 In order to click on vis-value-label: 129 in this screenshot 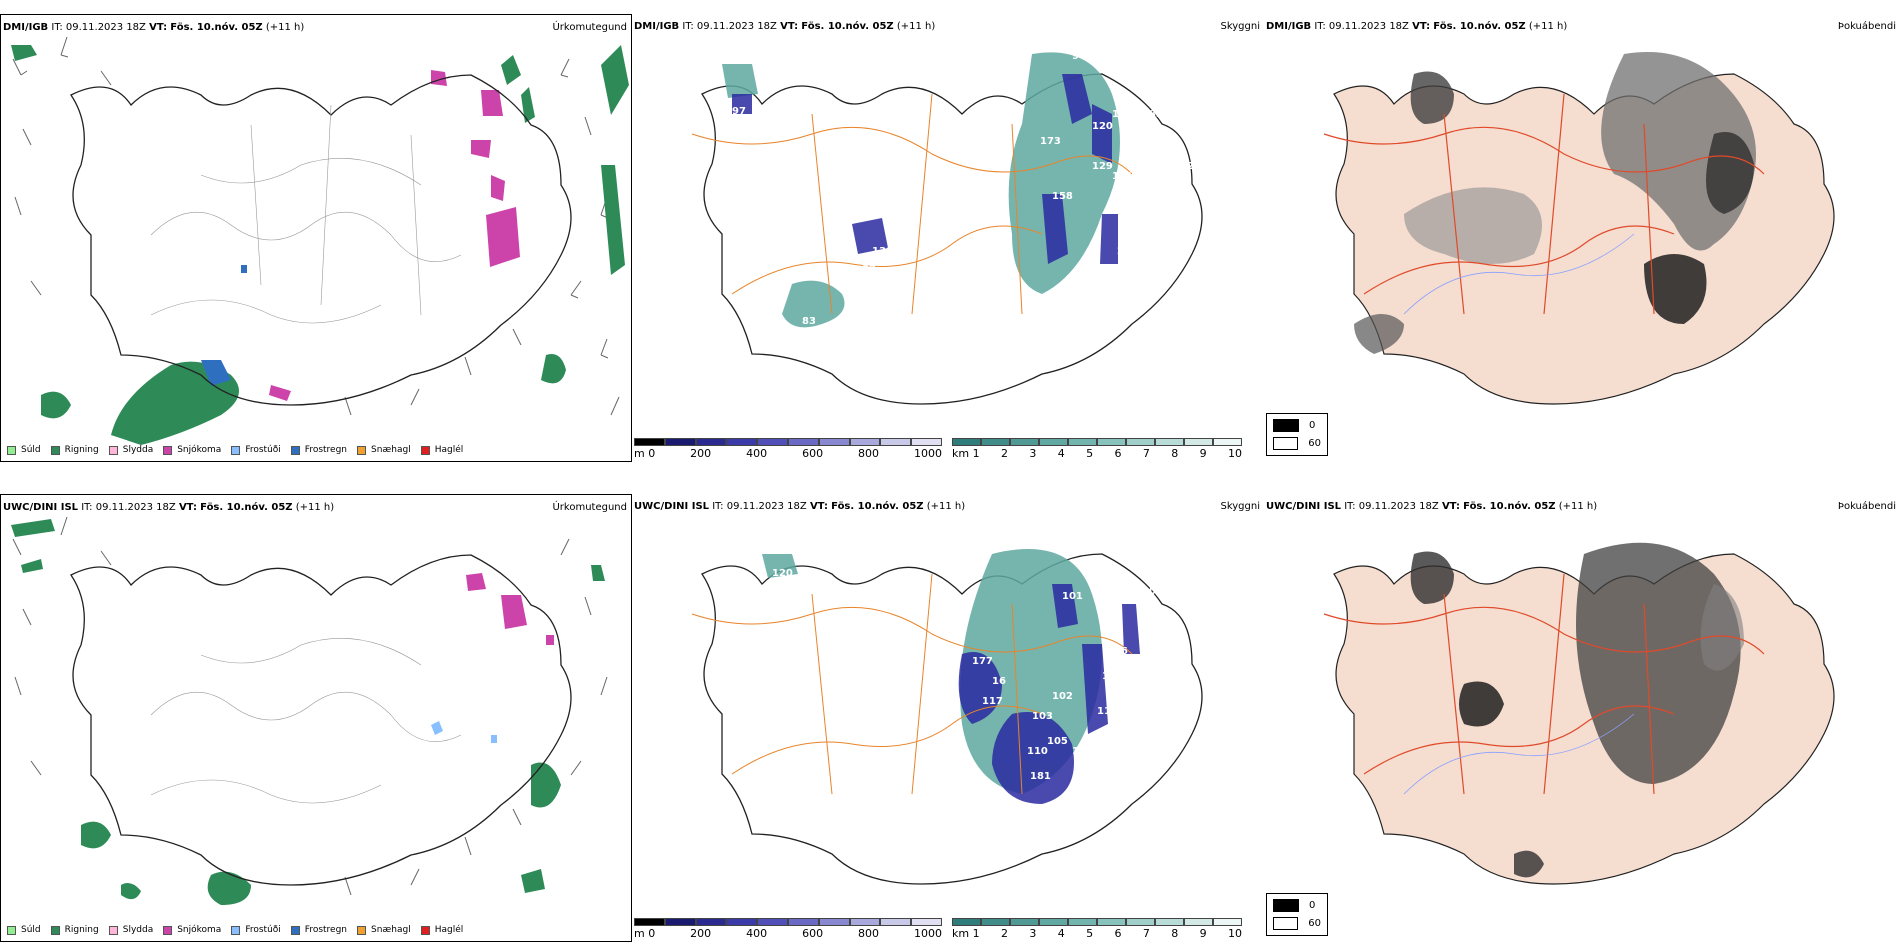, I will do `click(1102, 166)`.